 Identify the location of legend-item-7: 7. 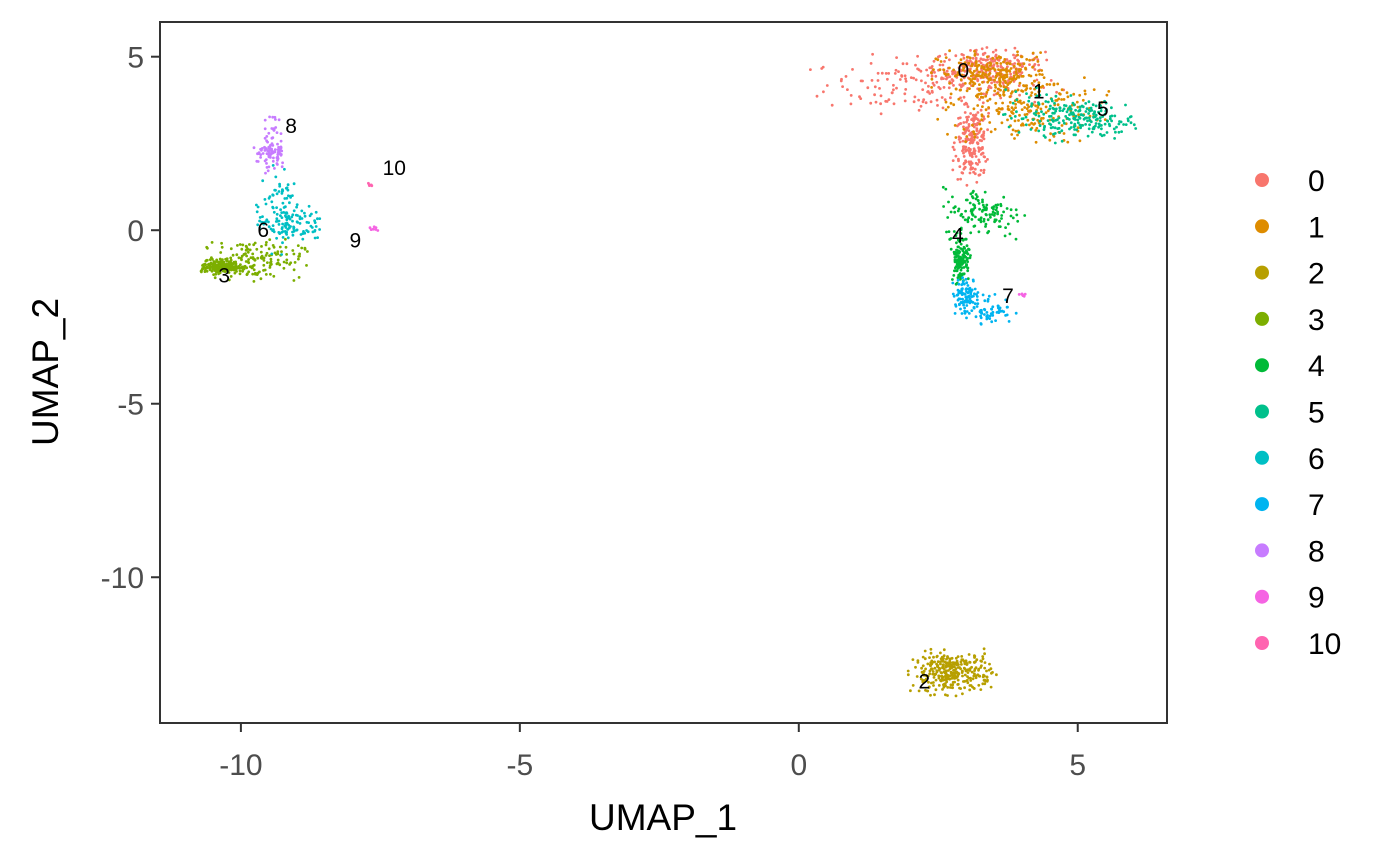
(1290, 505).